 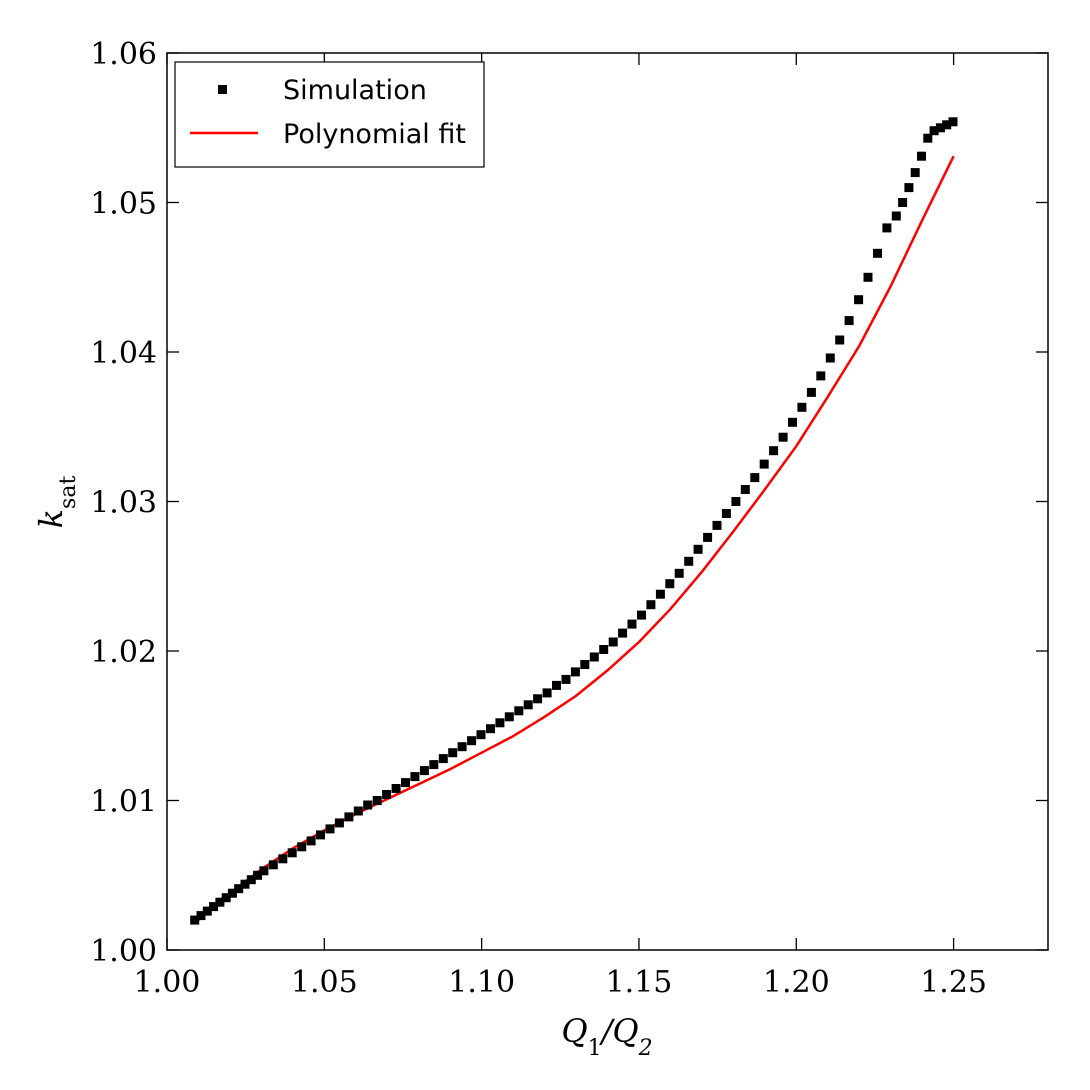 What do you see at coordinates (796, 526) in the screenshot?
I see `x-tick: 1.20` at bounding box center [796, 526].